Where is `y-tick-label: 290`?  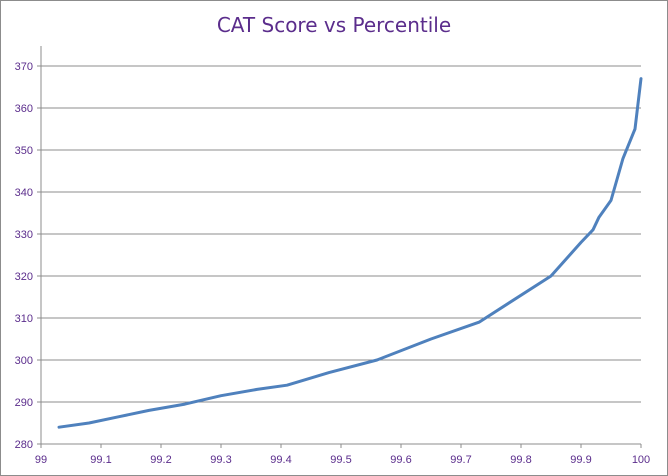 y-tick-label: 290 is located at coordinates (24, 403).